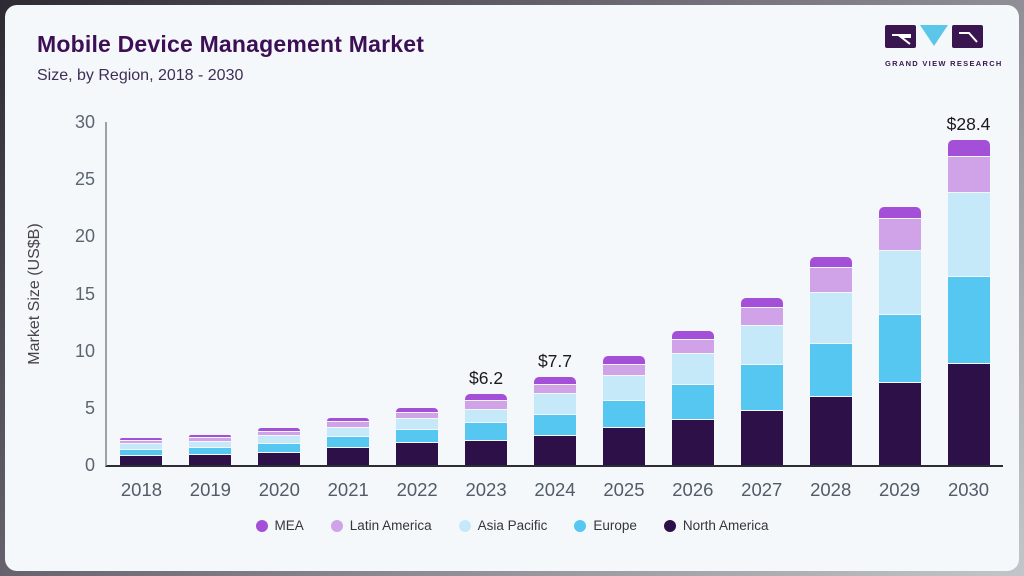 The width and height of the screenshot is (1024, 576). What do you see at coordinates (830, 369) in the screenshot?
I see `bar-segment-2028-europe` at bounding box center [830, 369].